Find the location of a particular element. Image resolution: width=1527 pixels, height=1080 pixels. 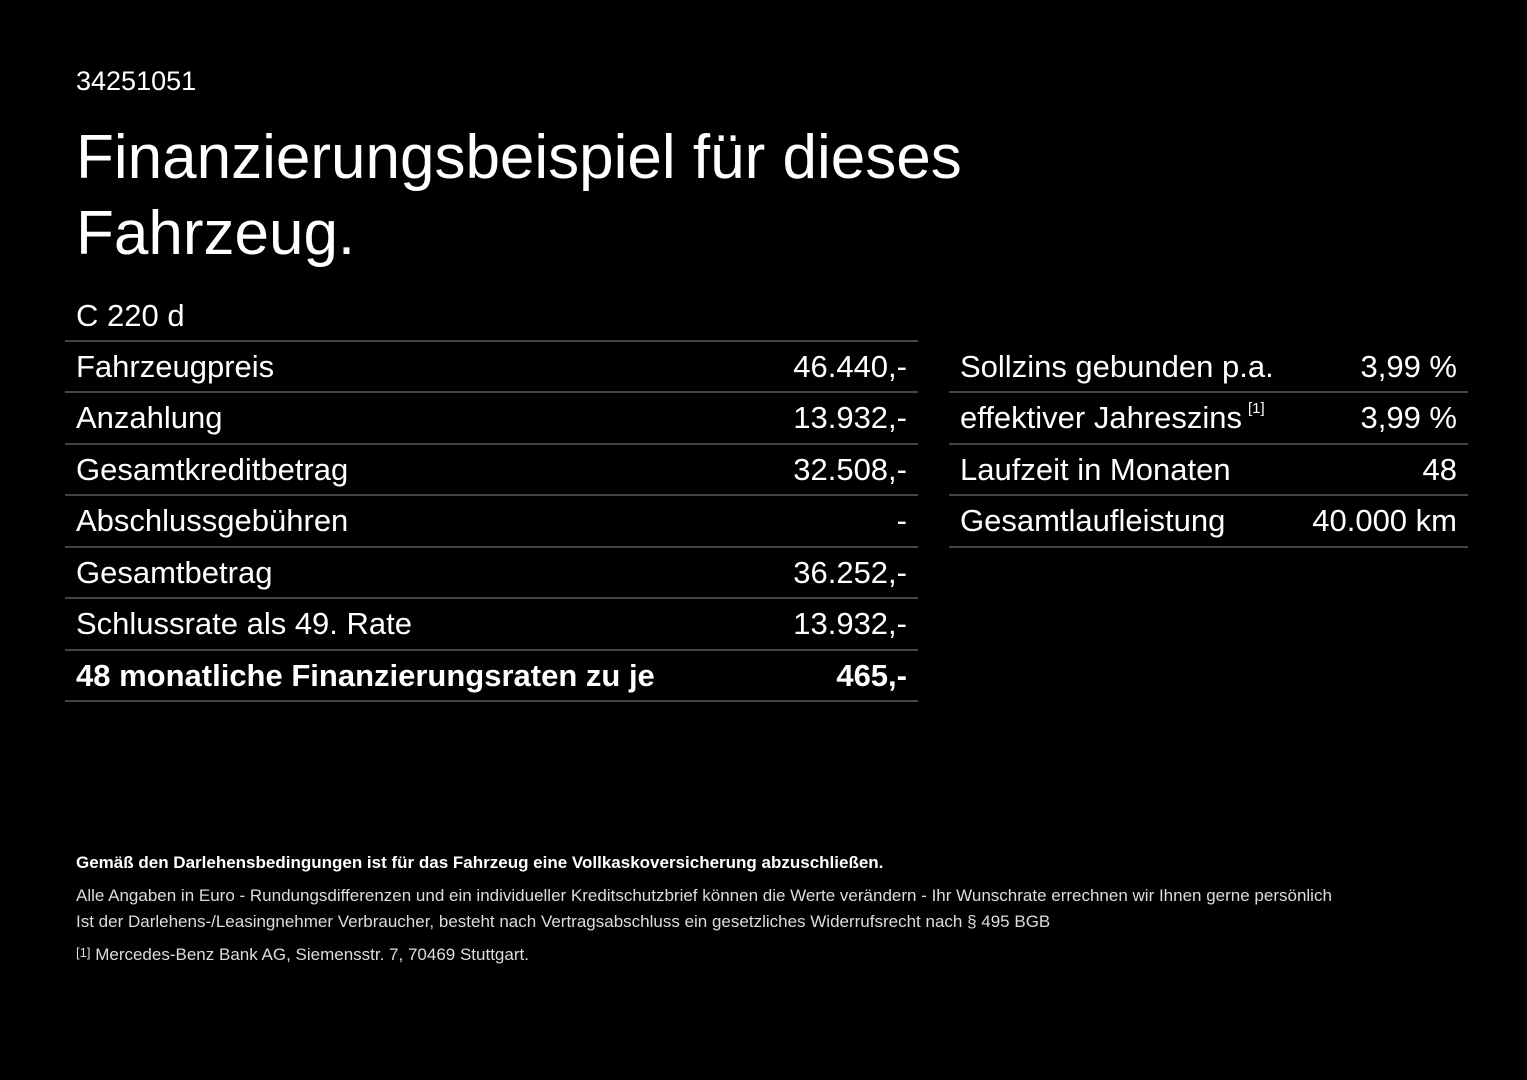

row-label: Laufzeit in Monaten is located at coordinates (1095, 469).